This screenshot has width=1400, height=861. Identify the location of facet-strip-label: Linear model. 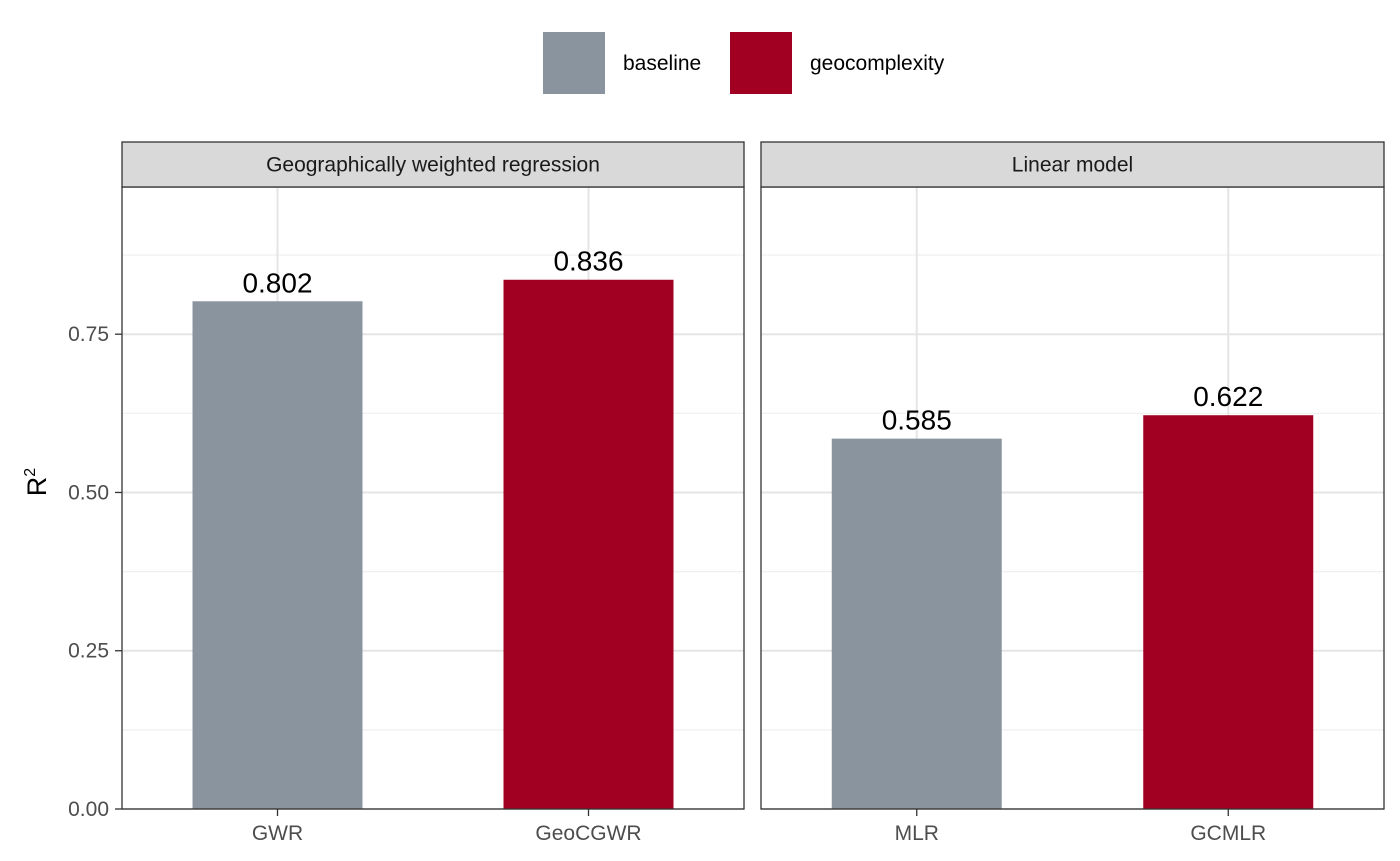
(1072, 165).